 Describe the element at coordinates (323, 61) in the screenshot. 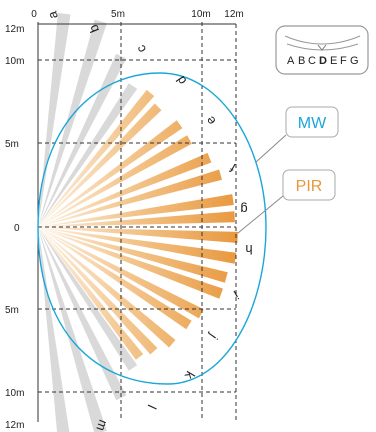

I see `lens-letter-d: D` at that location.